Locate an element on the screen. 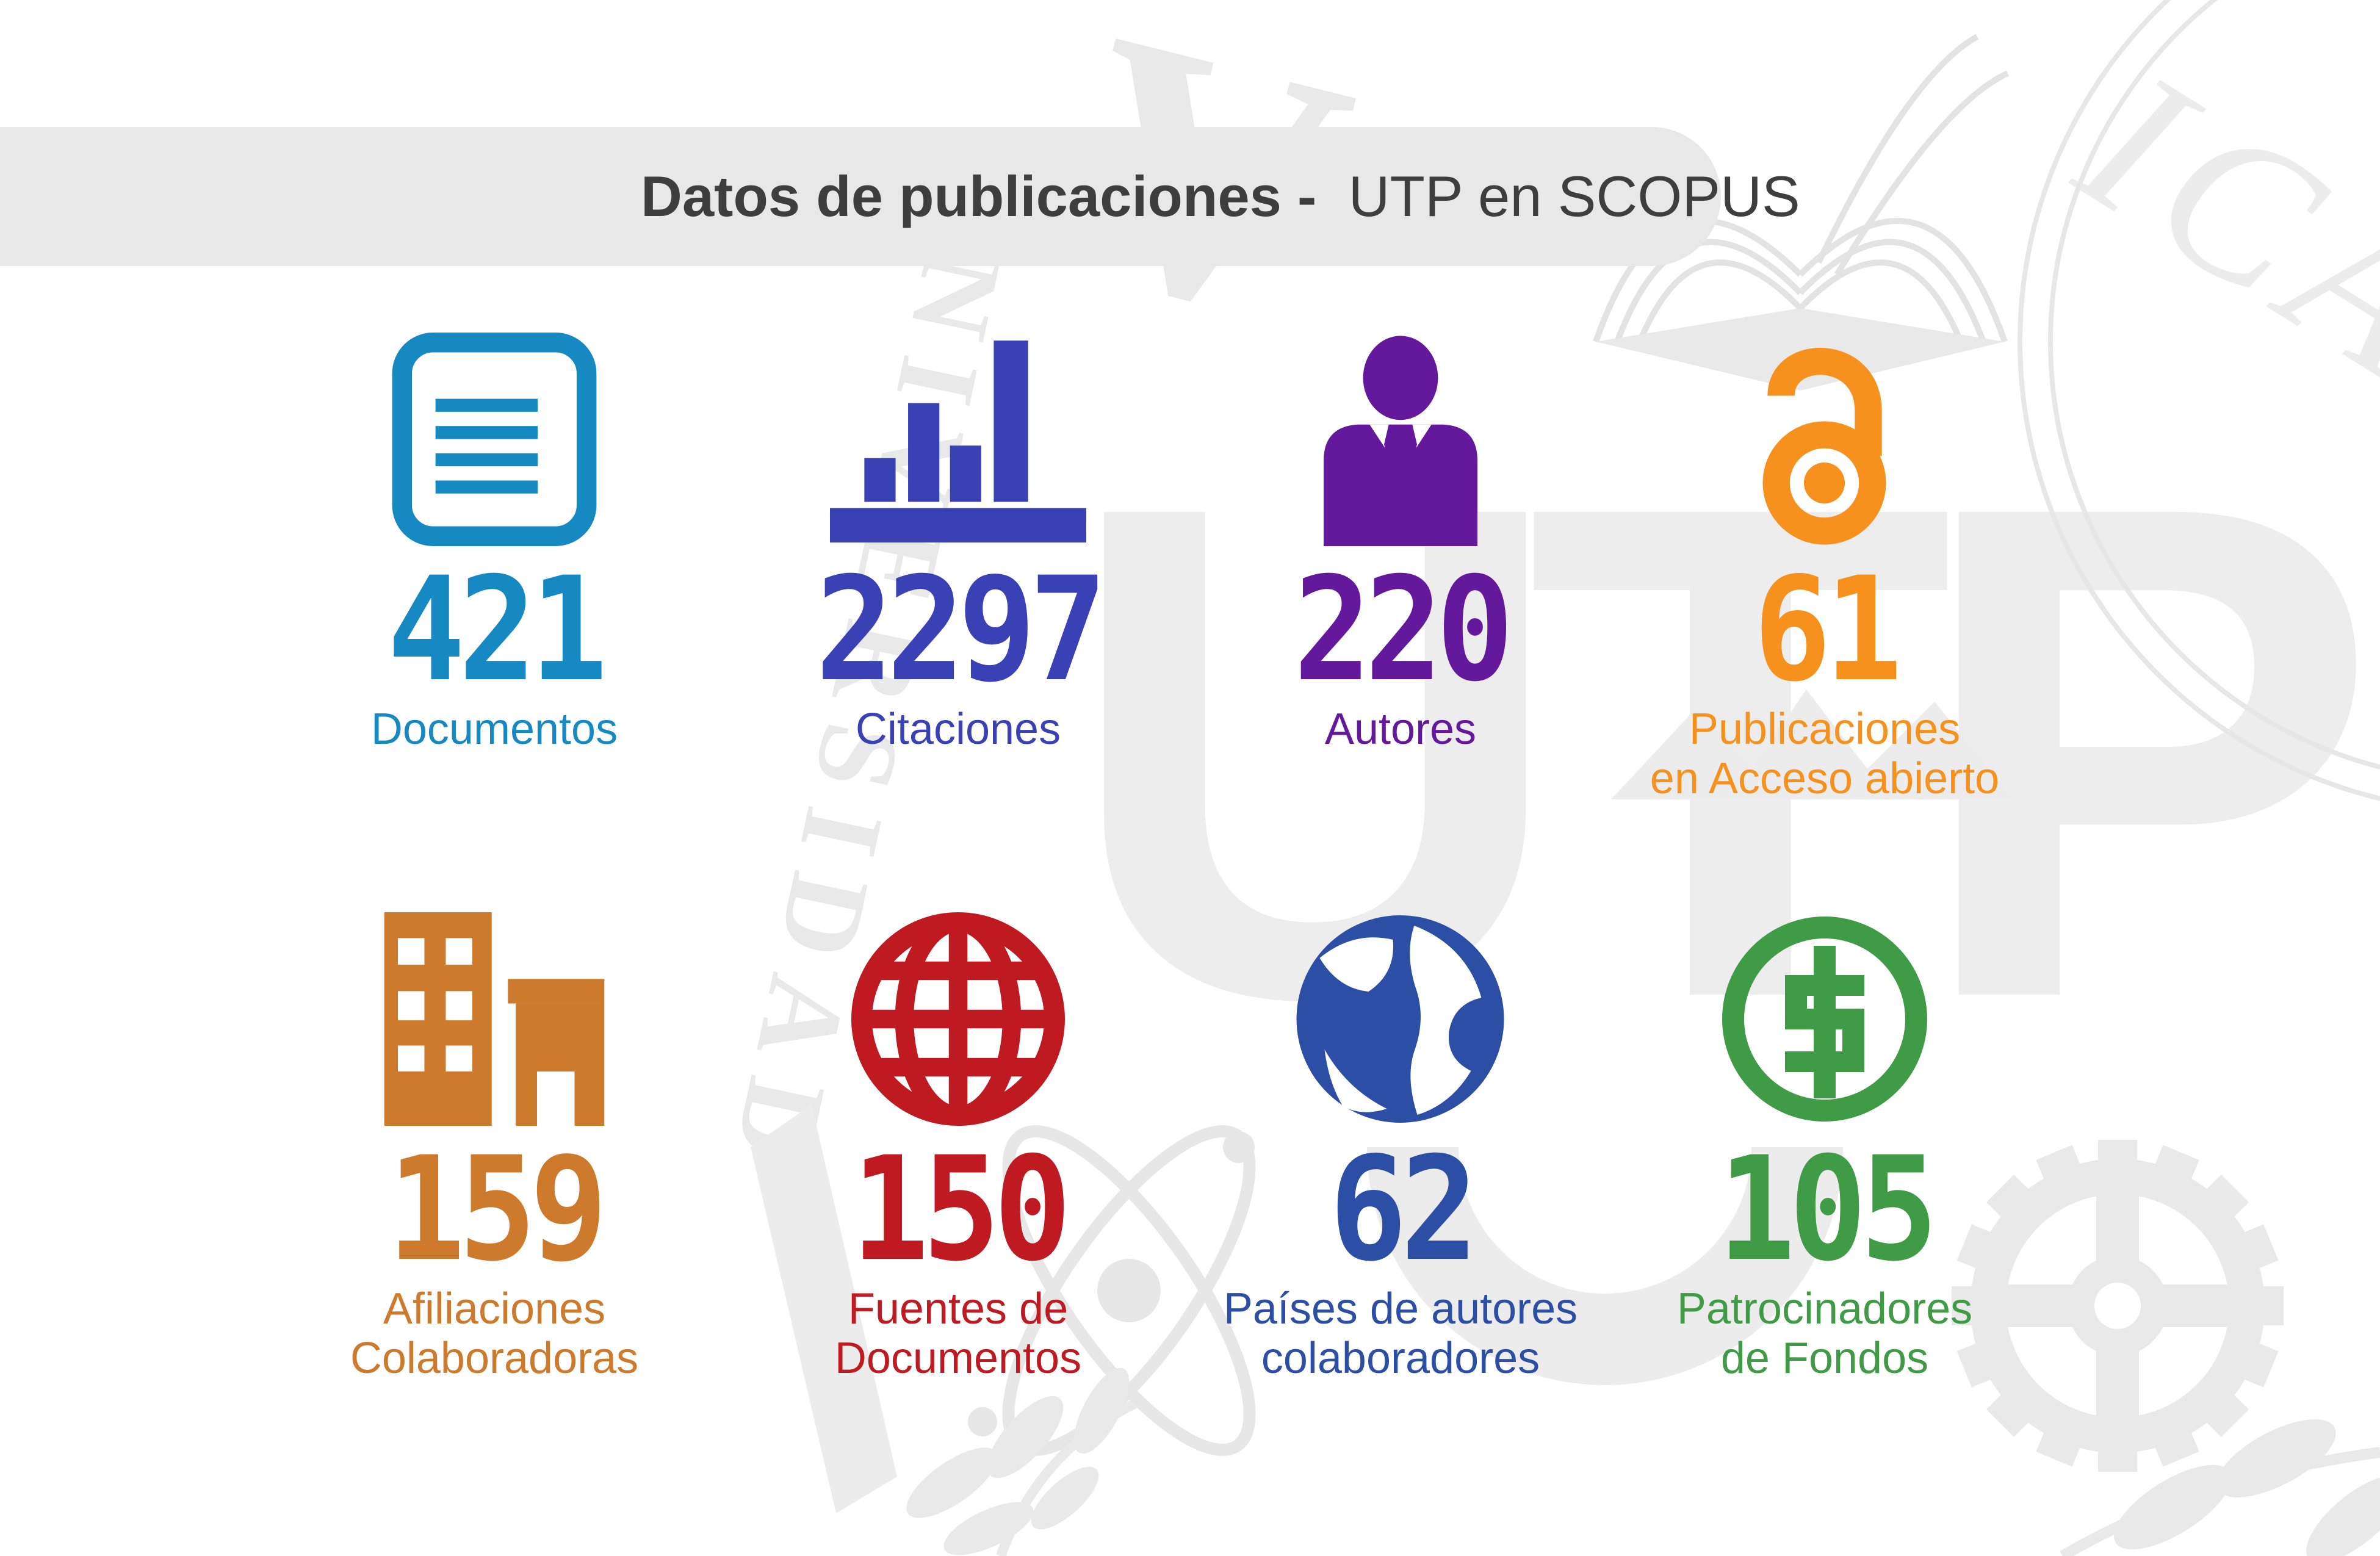 The width and height of the screenshot is (2380, 1556). stat-card-documentos: 421 Documentos is located at coordinates (495, 577).